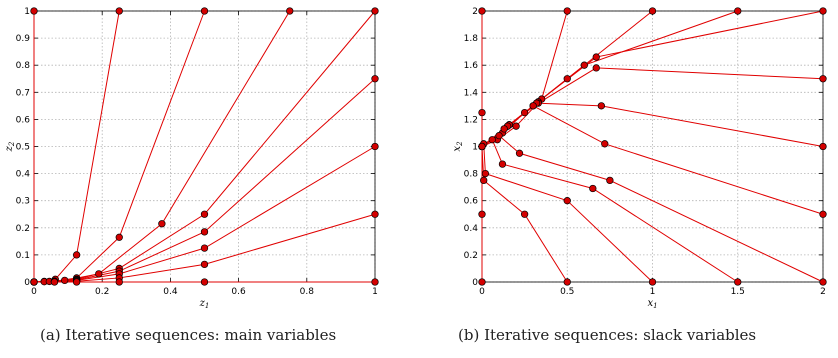  I want to click on y-tick-label: 1.6, so click(471, 66).